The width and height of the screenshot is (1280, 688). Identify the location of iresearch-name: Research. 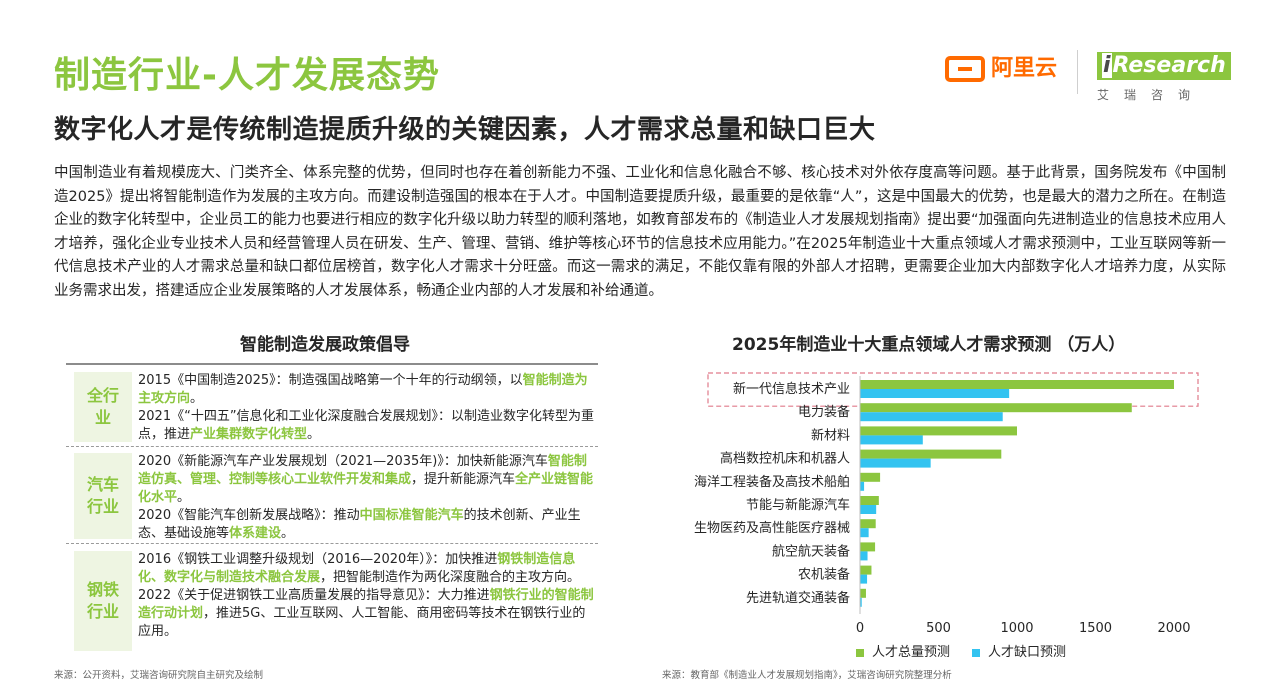
(1169, 65).